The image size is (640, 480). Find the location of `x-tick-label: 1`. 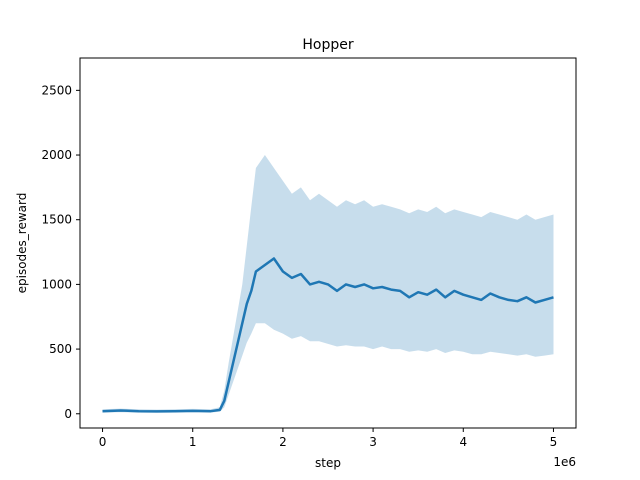

x-tick-label: 1 is located at coordinates (193, 442).